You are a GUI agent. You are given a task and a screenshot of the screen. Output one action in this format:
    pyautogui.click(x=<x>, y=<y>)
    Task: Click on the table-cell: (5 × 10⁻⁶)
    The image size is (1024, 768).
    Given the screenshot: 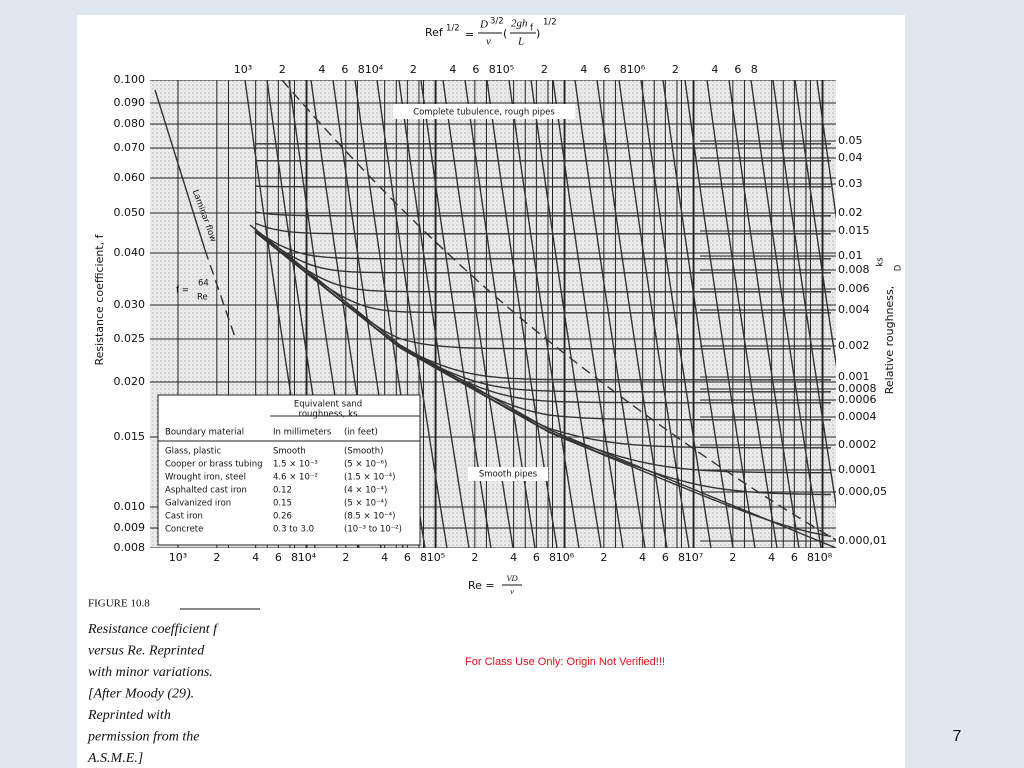 What is the action you would take?
    pyautogui.click(x=365, y=465)
    